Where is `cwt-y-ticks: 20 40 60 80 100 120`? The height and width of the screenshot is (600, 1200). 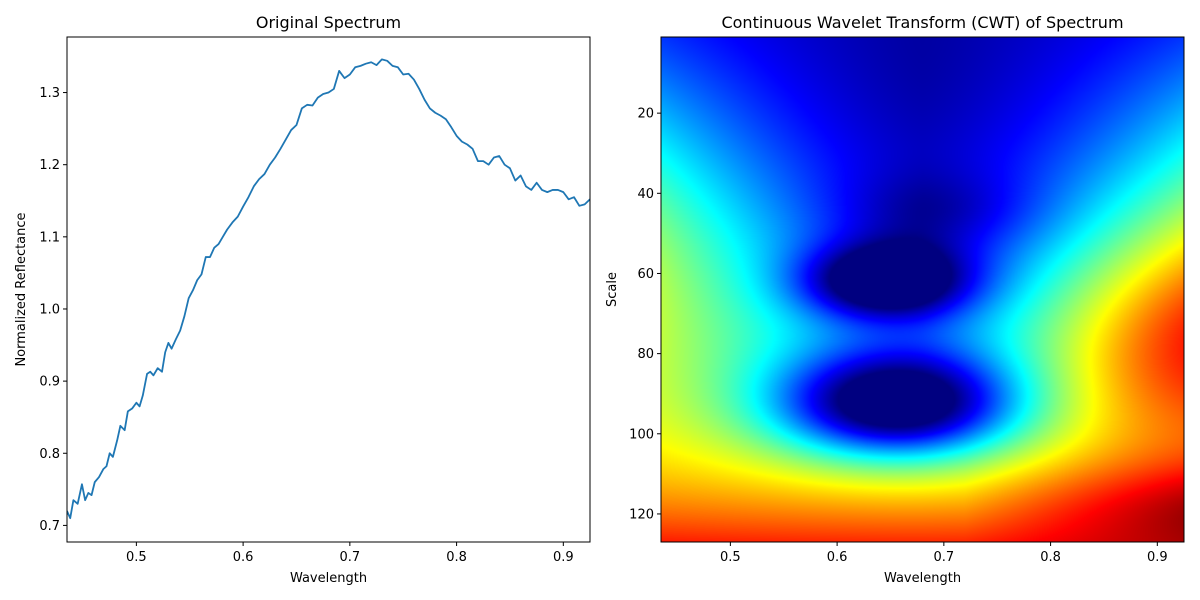
cwt-y-ticks: 20 40 60 80 100 120 is located at coordinates (645, 314).